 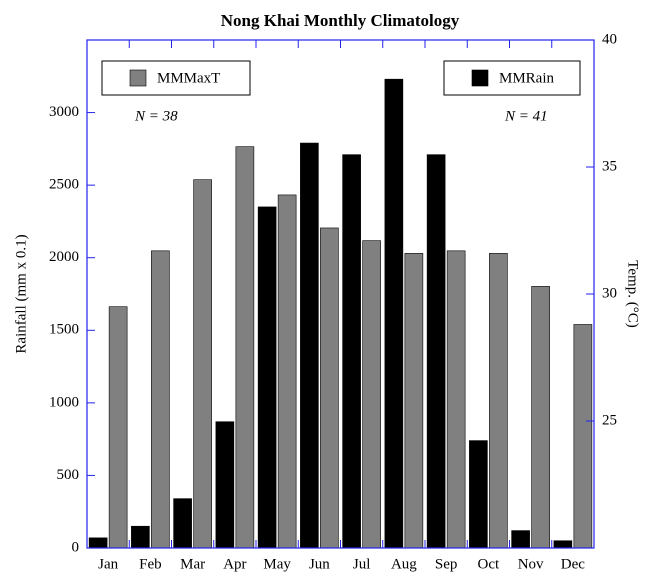 What do you see at coordinates (609, 166) in the screenshot?
I see `y2-tick-label: 35` at bounding box center [609, 166].